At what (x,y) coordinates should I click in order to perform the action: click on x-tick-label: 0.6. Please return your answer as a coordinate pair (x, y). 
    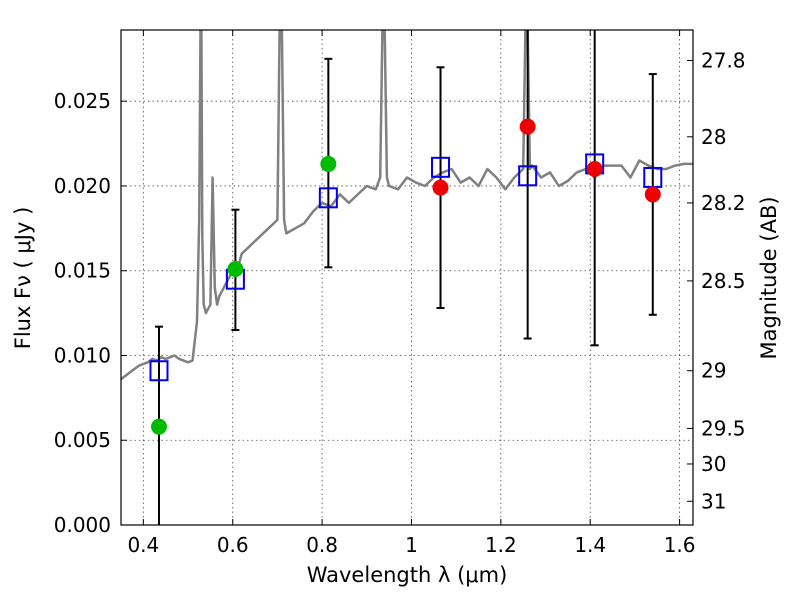
    Looking at the image, I should click on (233, 545).